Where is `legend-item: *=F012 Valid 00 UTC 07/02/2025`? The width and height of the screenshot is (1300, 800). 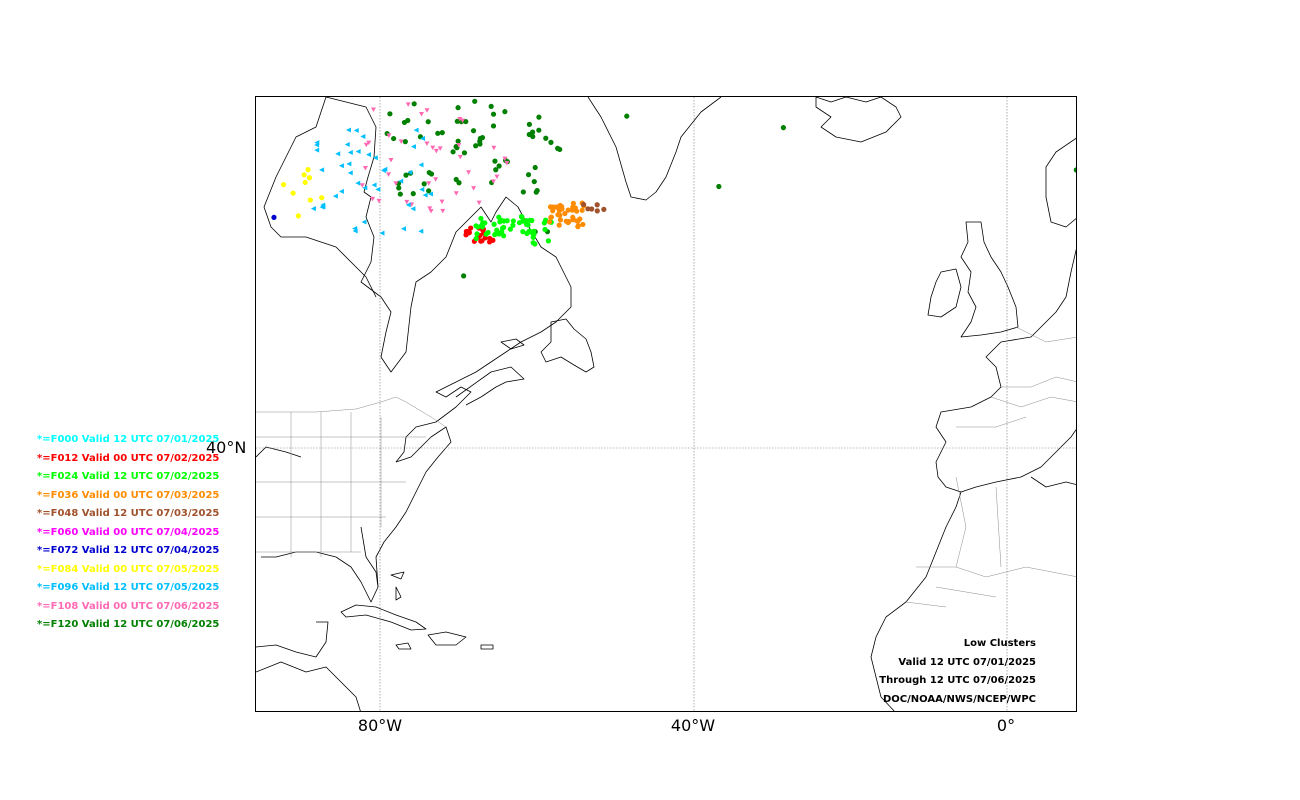 legend-item: *=F012 Valid 00 UTC 07/02/2025 is located at coordinates (128, 458).